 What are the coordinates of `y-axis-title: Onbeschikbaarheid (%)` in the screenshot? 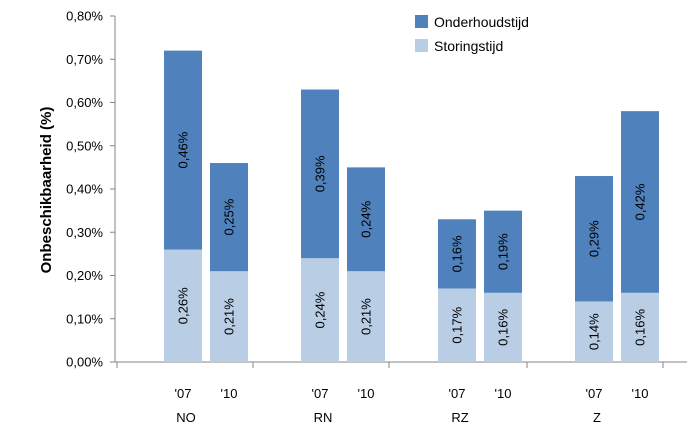 It's located at (46, 190).